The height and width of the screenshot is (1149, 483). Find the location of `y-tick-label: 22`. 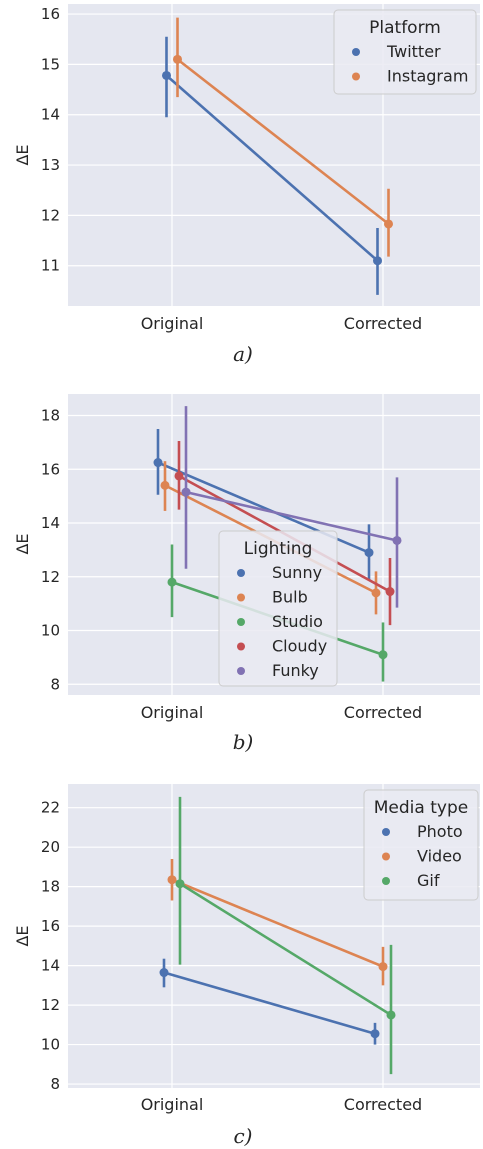

y-tick-label: 22 is located at coordinates (50, 808).